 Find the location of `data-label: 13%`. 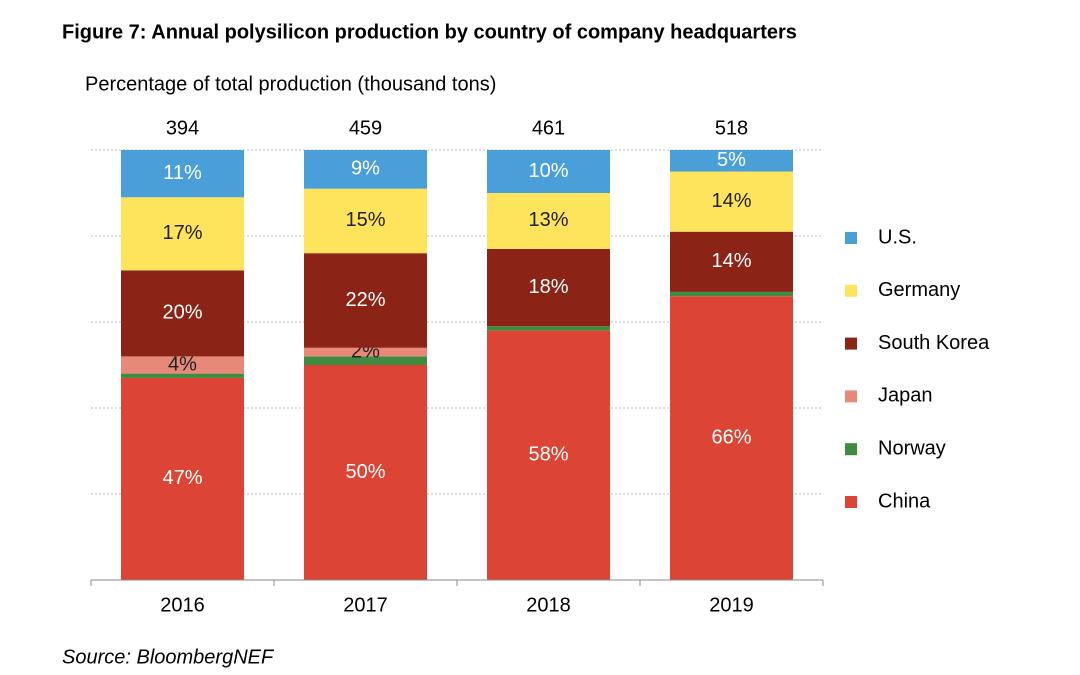

data-label: 13% is located at coordinates (548, 220).